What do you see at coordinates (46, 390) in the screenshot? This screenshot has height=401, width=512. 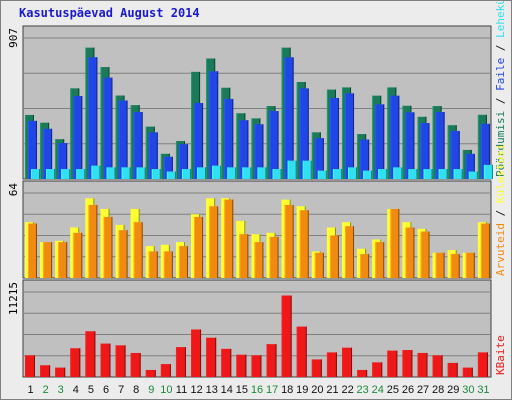 I see `x-tick-label: 2` at bounding box center [46, 390].